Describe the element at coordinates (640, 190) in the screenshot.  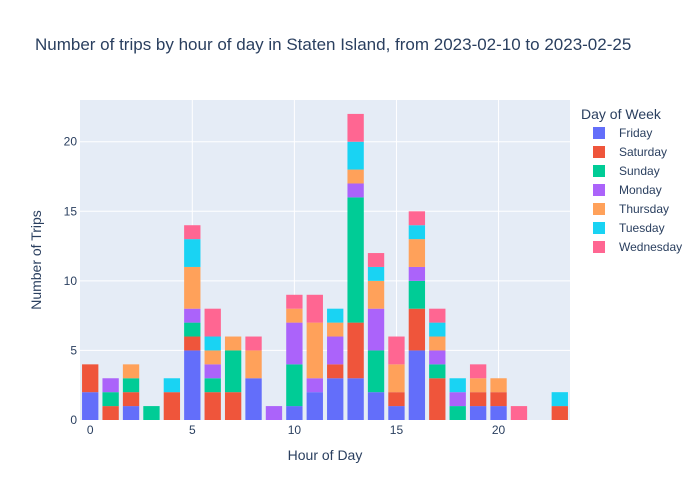
I see `legend-label-monday: Monday` at that location.